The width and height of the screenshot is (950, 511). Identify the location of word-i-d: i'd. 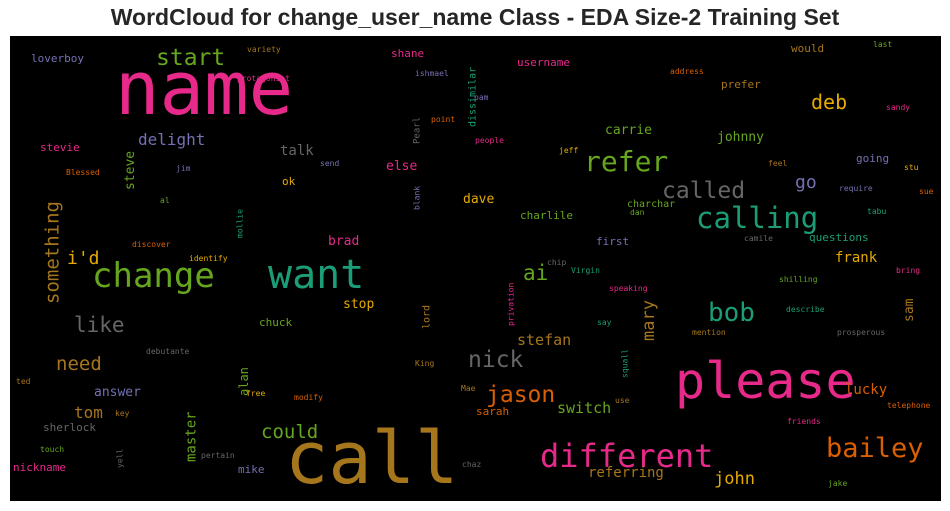
(83, 258).